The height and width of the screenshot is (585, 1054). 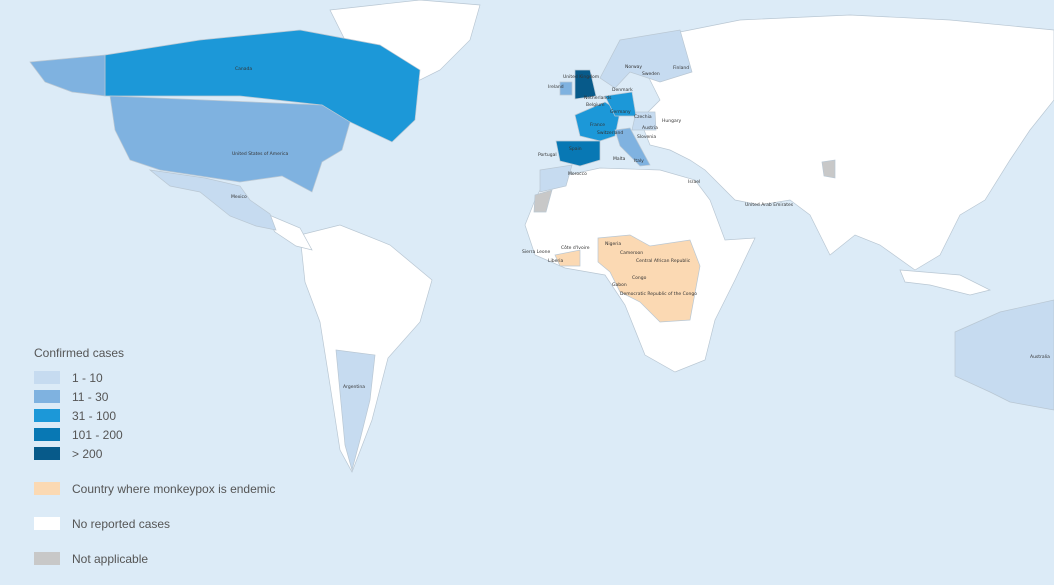 I want to click on legend-bin-1: 1 - 10, so click(x=154, y=377).